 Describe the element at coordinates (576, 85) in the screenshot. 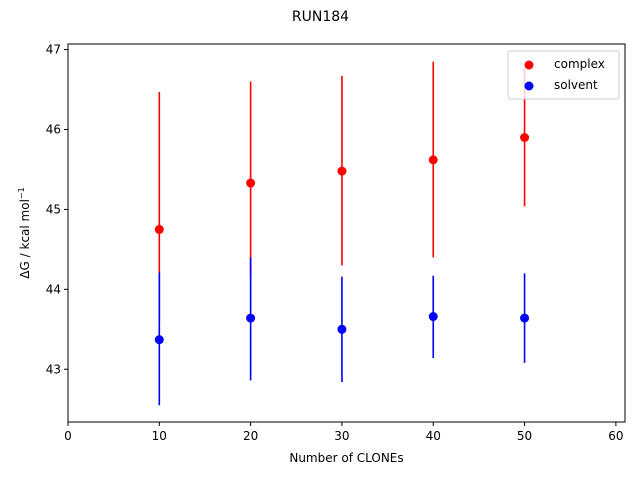

I see `solvent-legend-label: solvent` at that location.